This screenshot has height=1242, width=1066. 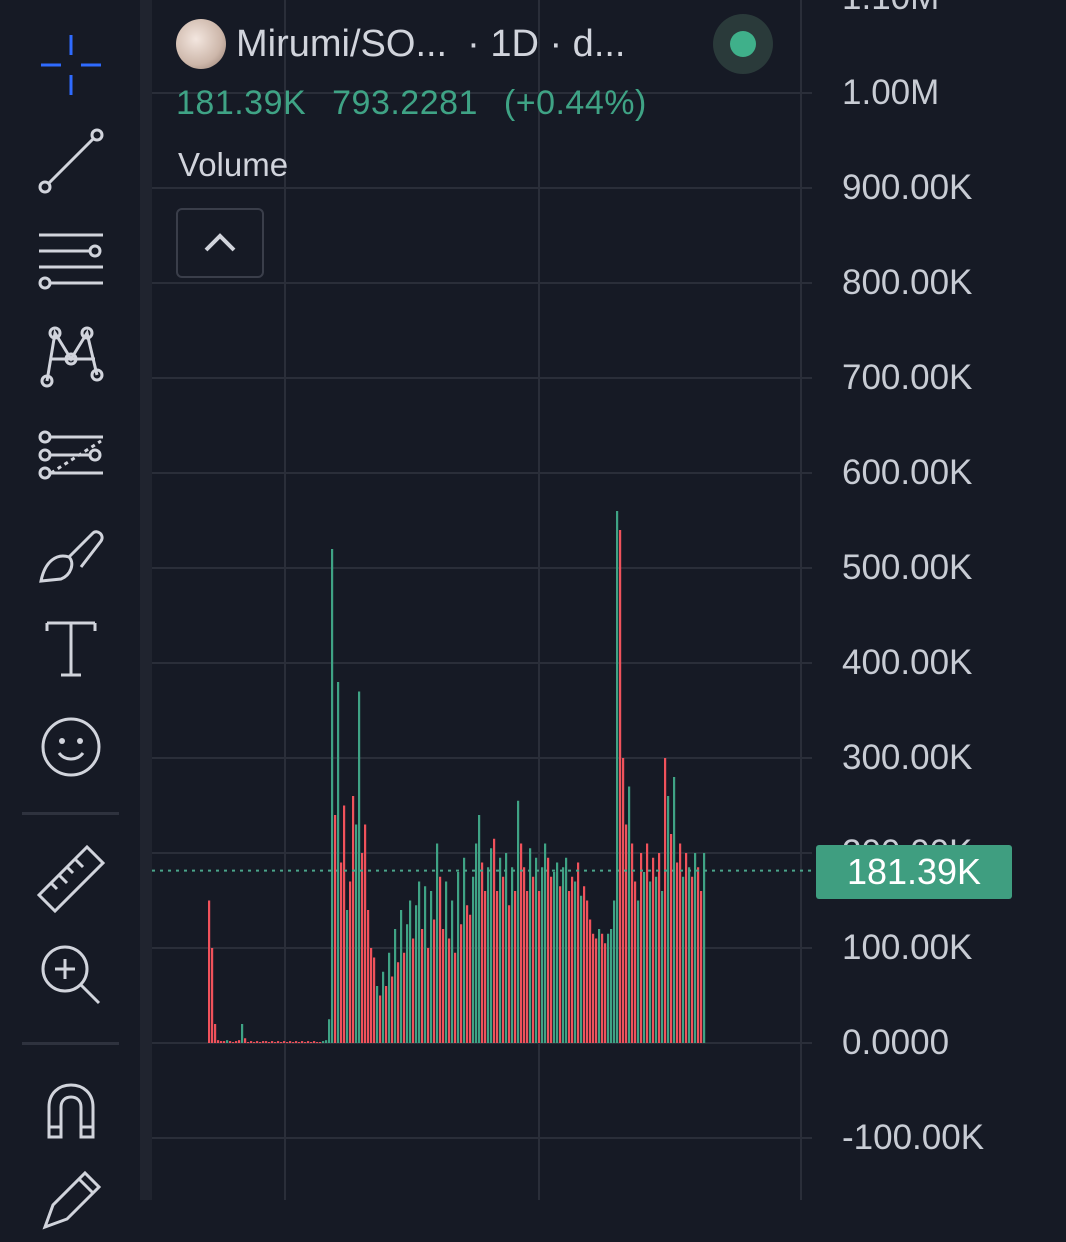 What do you see at coordinates (907, 282) in the screenshot?
I see `price-axis-label: 800.00K` at bounding box center [907, 282].